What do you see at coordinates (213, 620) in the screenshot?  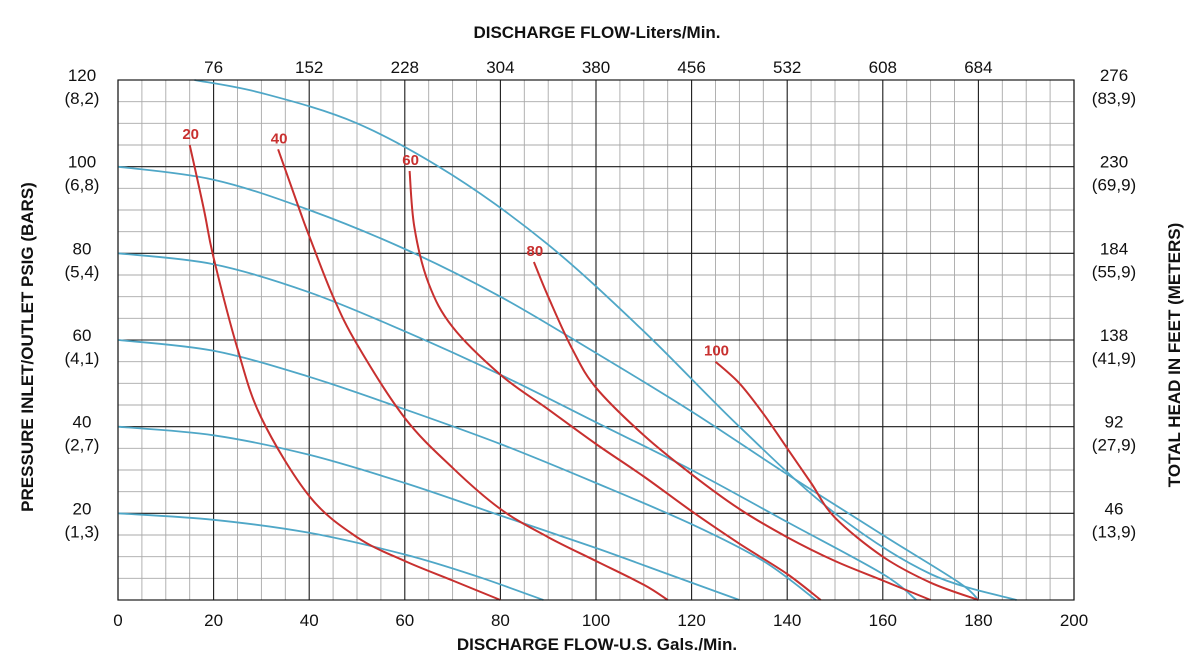 I see `x-tick-label: 20` at bounding box center [213, 620].